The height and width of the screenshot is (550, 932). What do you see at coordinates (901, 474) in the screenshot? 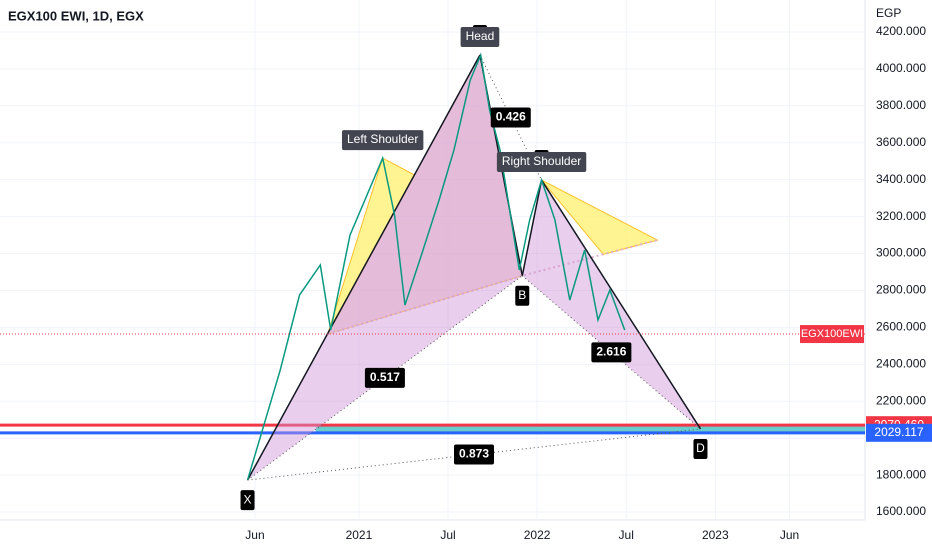
I see `y-tick-label: 1800.000` at bounding box center [901, 474].